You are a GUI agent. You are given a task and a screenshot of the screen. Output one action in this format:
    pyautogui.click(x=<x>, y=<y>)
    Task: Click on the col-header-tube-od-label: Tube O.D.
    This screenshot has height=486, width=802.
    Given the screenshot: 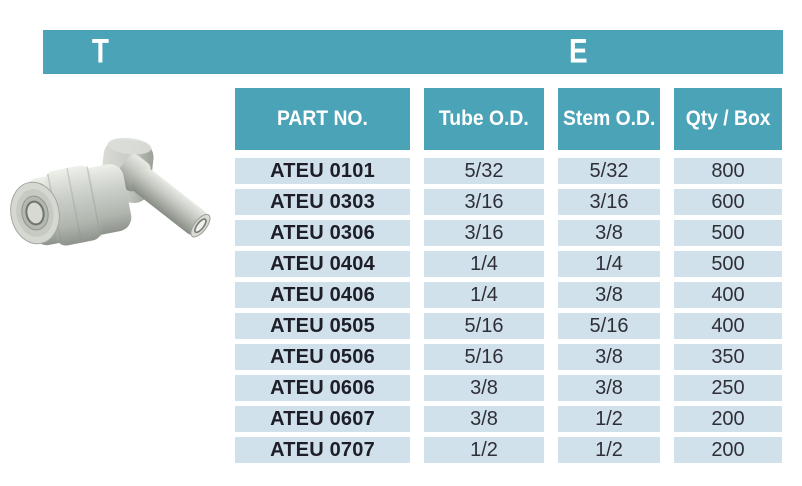 What is the action you would take?
    pyautogui.click(x=484, y=118)
    